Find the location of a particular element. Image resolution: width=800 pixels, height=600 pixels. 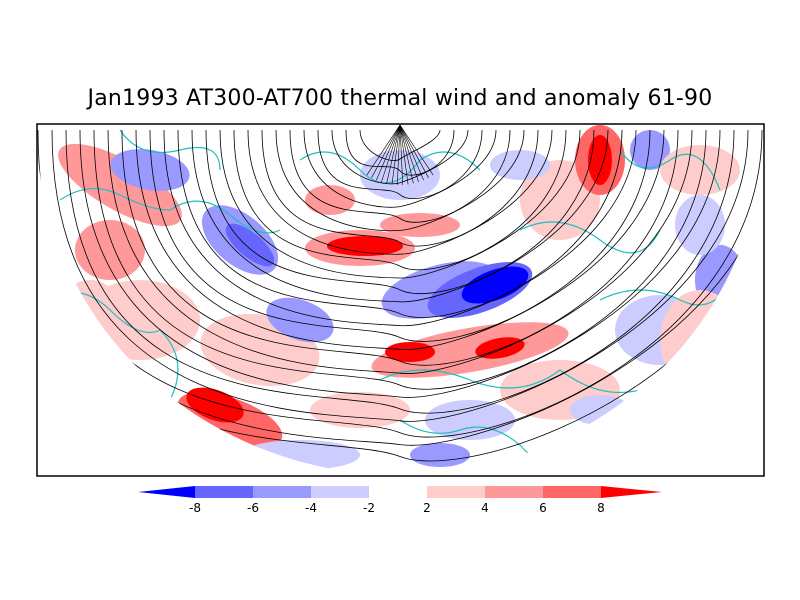

colorbar-arrow-left is located at coordinates (166, 492).